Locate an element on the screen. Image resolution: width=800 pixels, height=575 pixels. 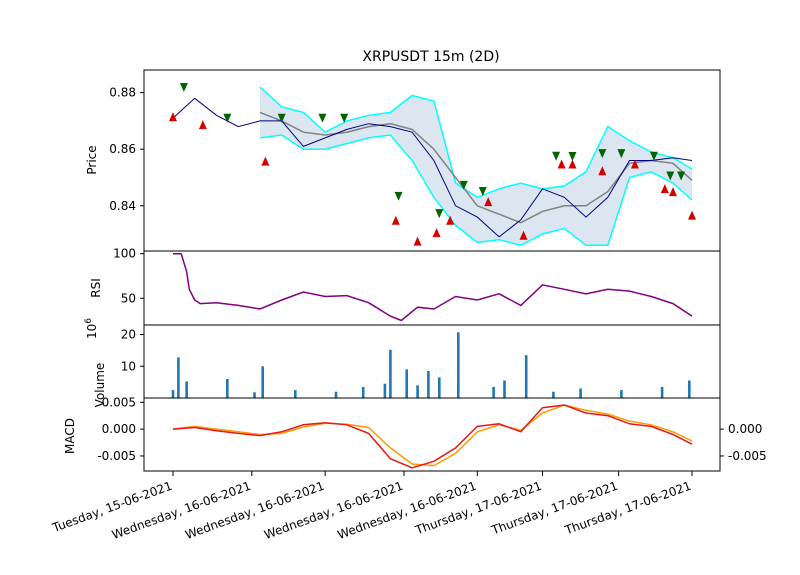
upper-band-line is located at coordinates (476, 142).